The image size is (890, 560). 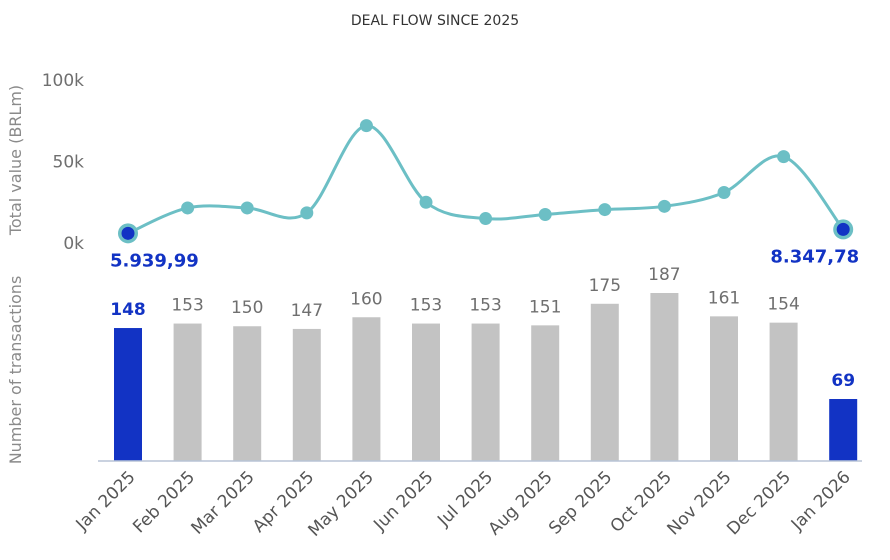 What do you see at coordinates (403, 501) in the screenshot?
I see `x-tick-label: Jun 2025` at bounding box center [403, 501].